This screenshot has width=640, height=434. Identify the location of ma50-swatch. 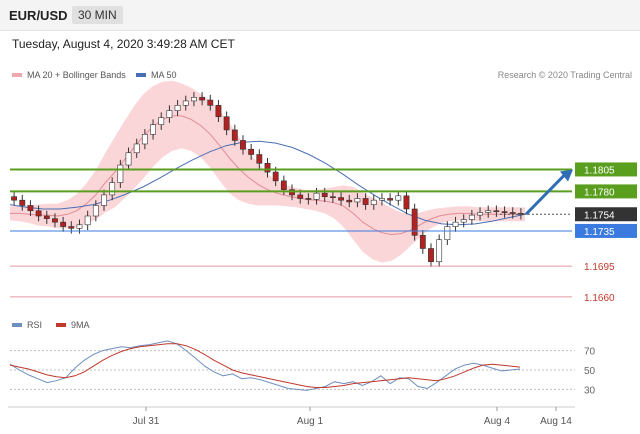
(141, 75).